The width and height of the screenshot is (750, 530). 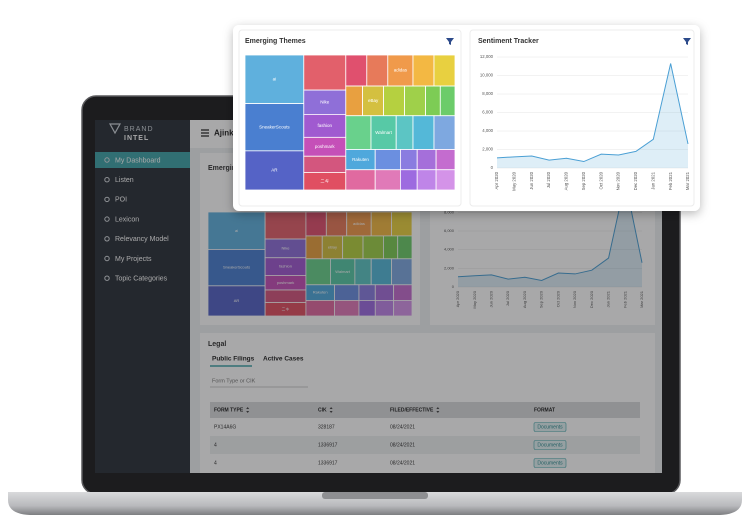 What do you see at coordinates (283, 359) in the screenshot?
I see `tab: Active Cases` at bounding box center [283, 359].